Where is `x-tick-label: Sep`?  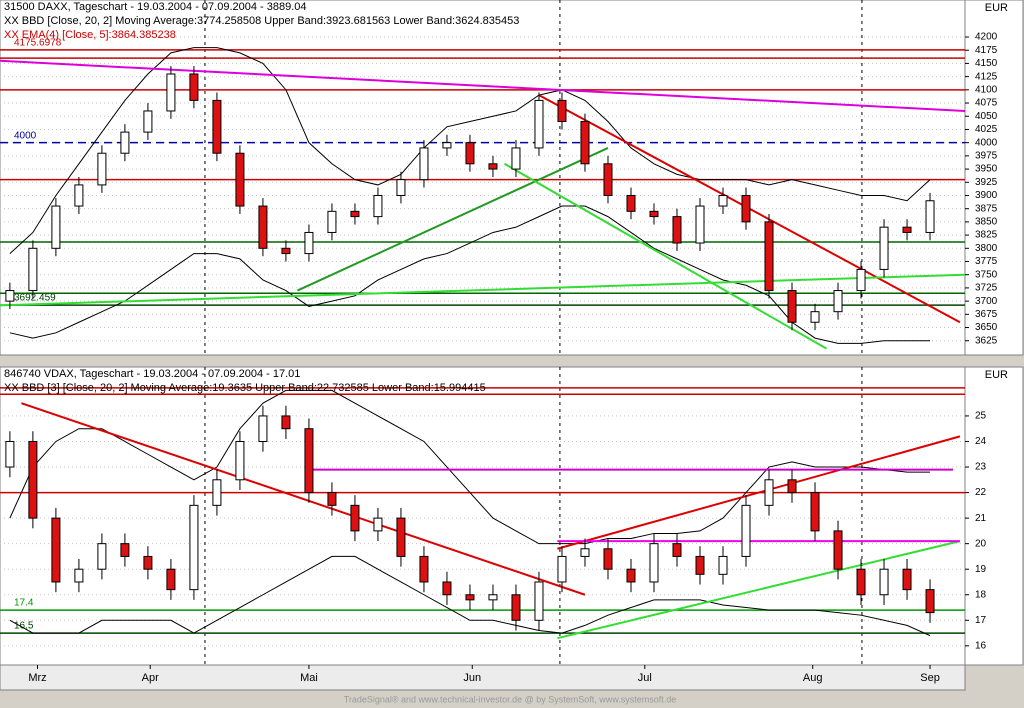
x-tick-label: Sep is located at coordinates (930, 678).